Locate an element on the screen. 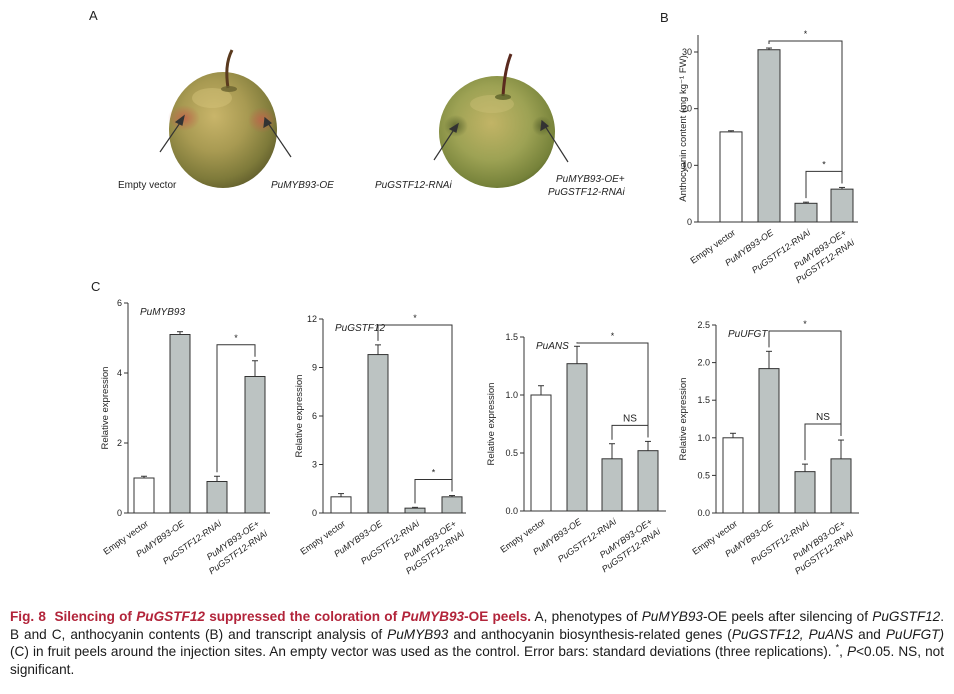 The width and height of the screenshot is (954, 694). y-tick-label: 30 is located at coordinates (687, 52).